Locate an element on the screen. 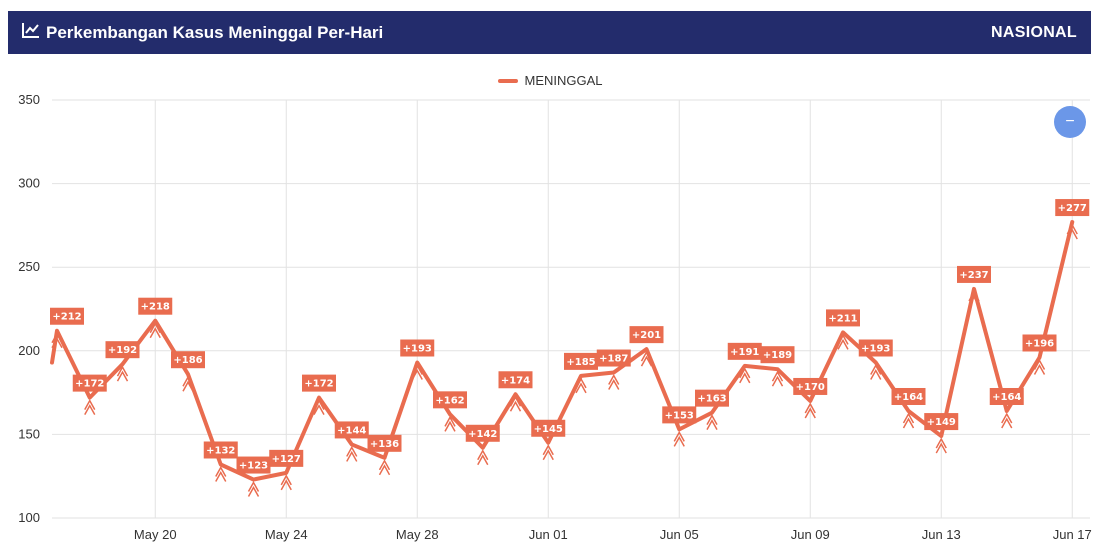  data-label: +277 is located at coordinates (1072, 208).